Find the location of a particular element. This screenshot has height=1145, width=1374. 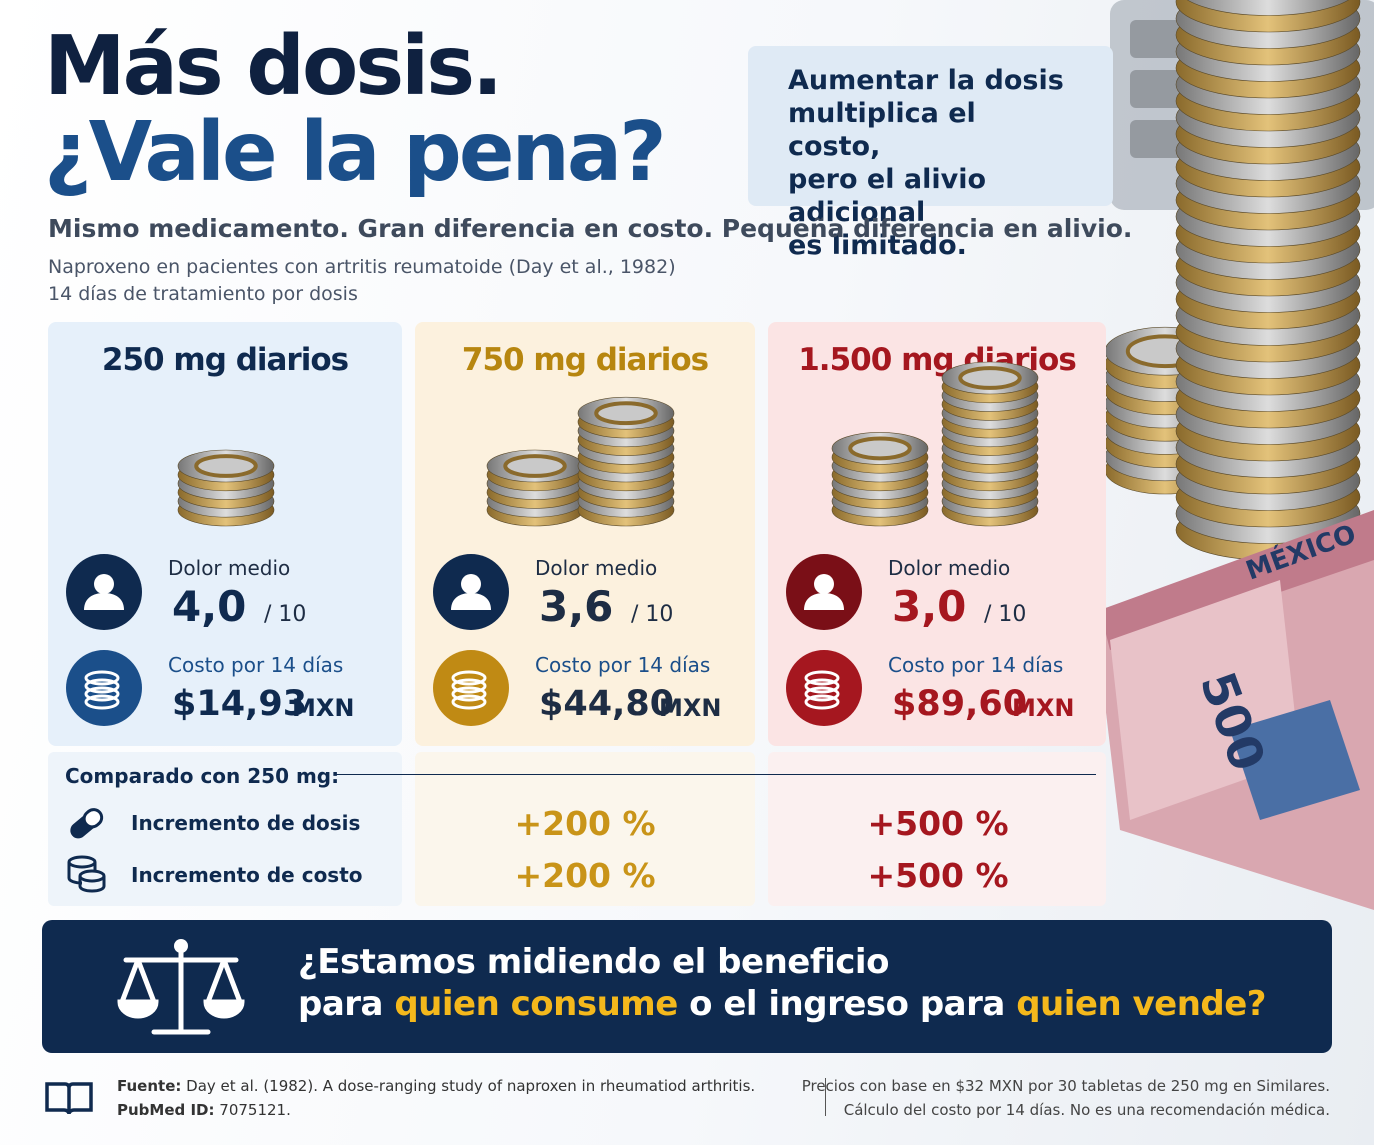

highlight: quien vende? is located at coordinates (1141, 1004).